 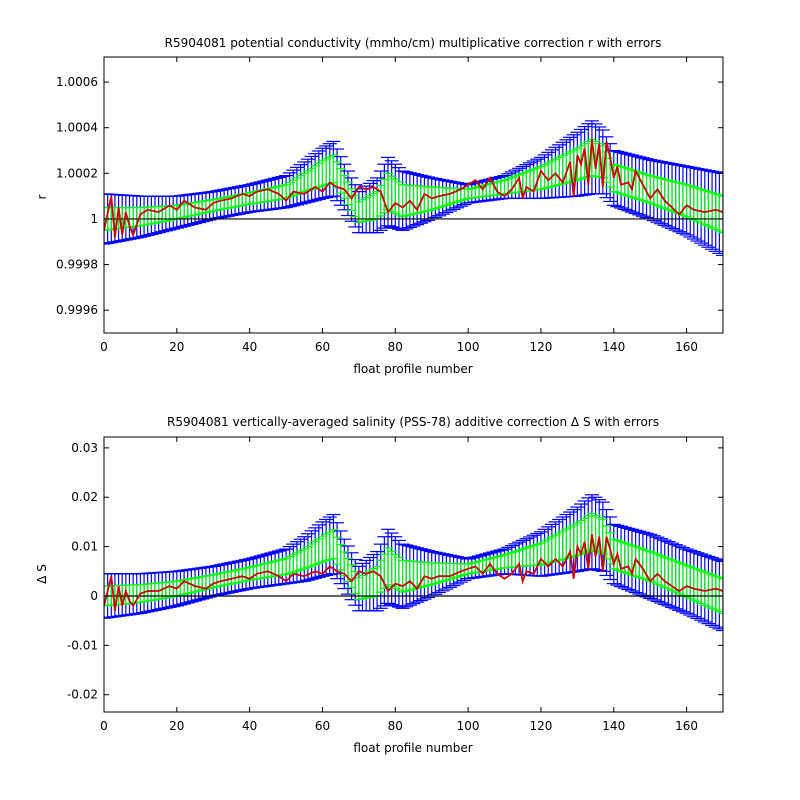 What do you see at coordinates (77, 265) in the screenshot?
I see `panel-r-y-tick-label: 0.9998` at bounding box center [77, 265].